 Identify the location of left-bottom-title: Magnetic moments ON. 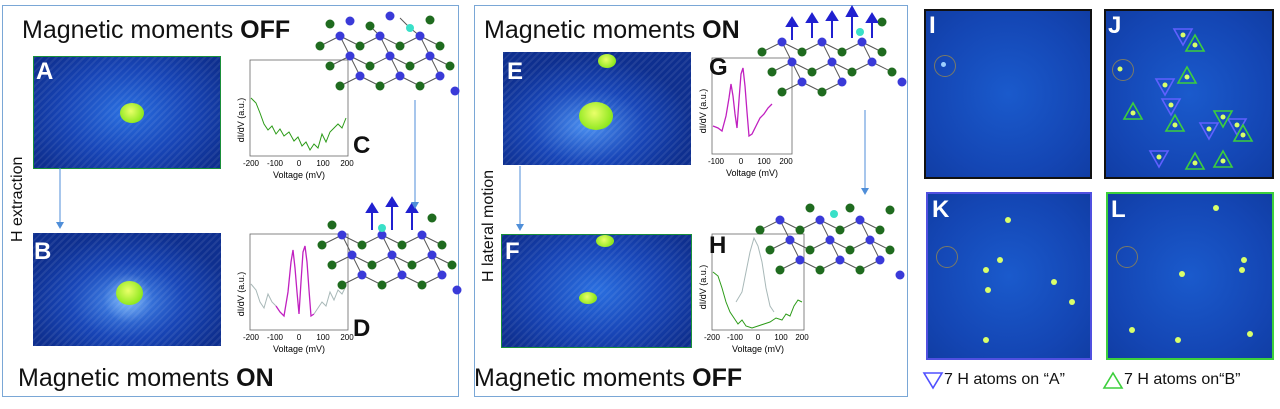
(146, 378).